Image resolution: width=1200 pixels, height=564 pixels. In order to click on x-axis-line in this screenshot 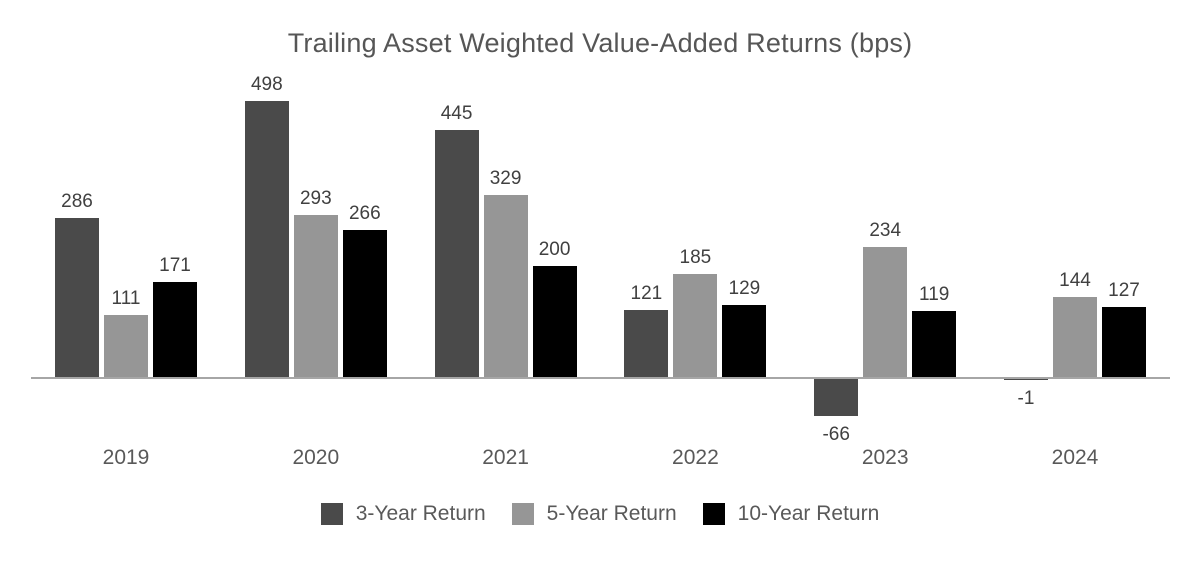, I will do `click(600, 378)`.